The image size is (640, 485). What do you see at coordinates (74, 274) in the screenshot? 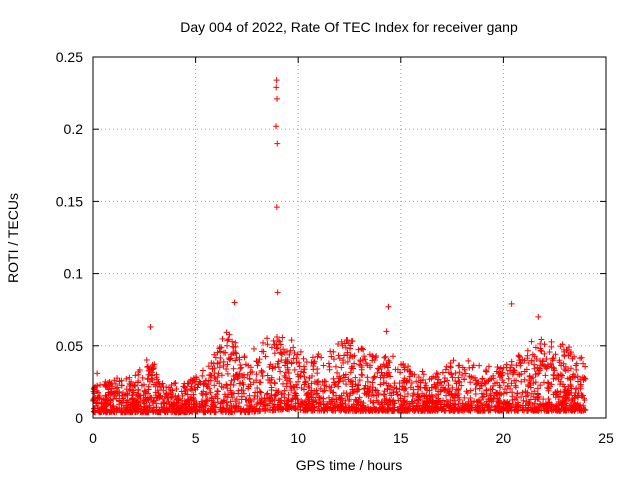
I see `y-tick-label: 0.1` at bounding box center [74, 274].